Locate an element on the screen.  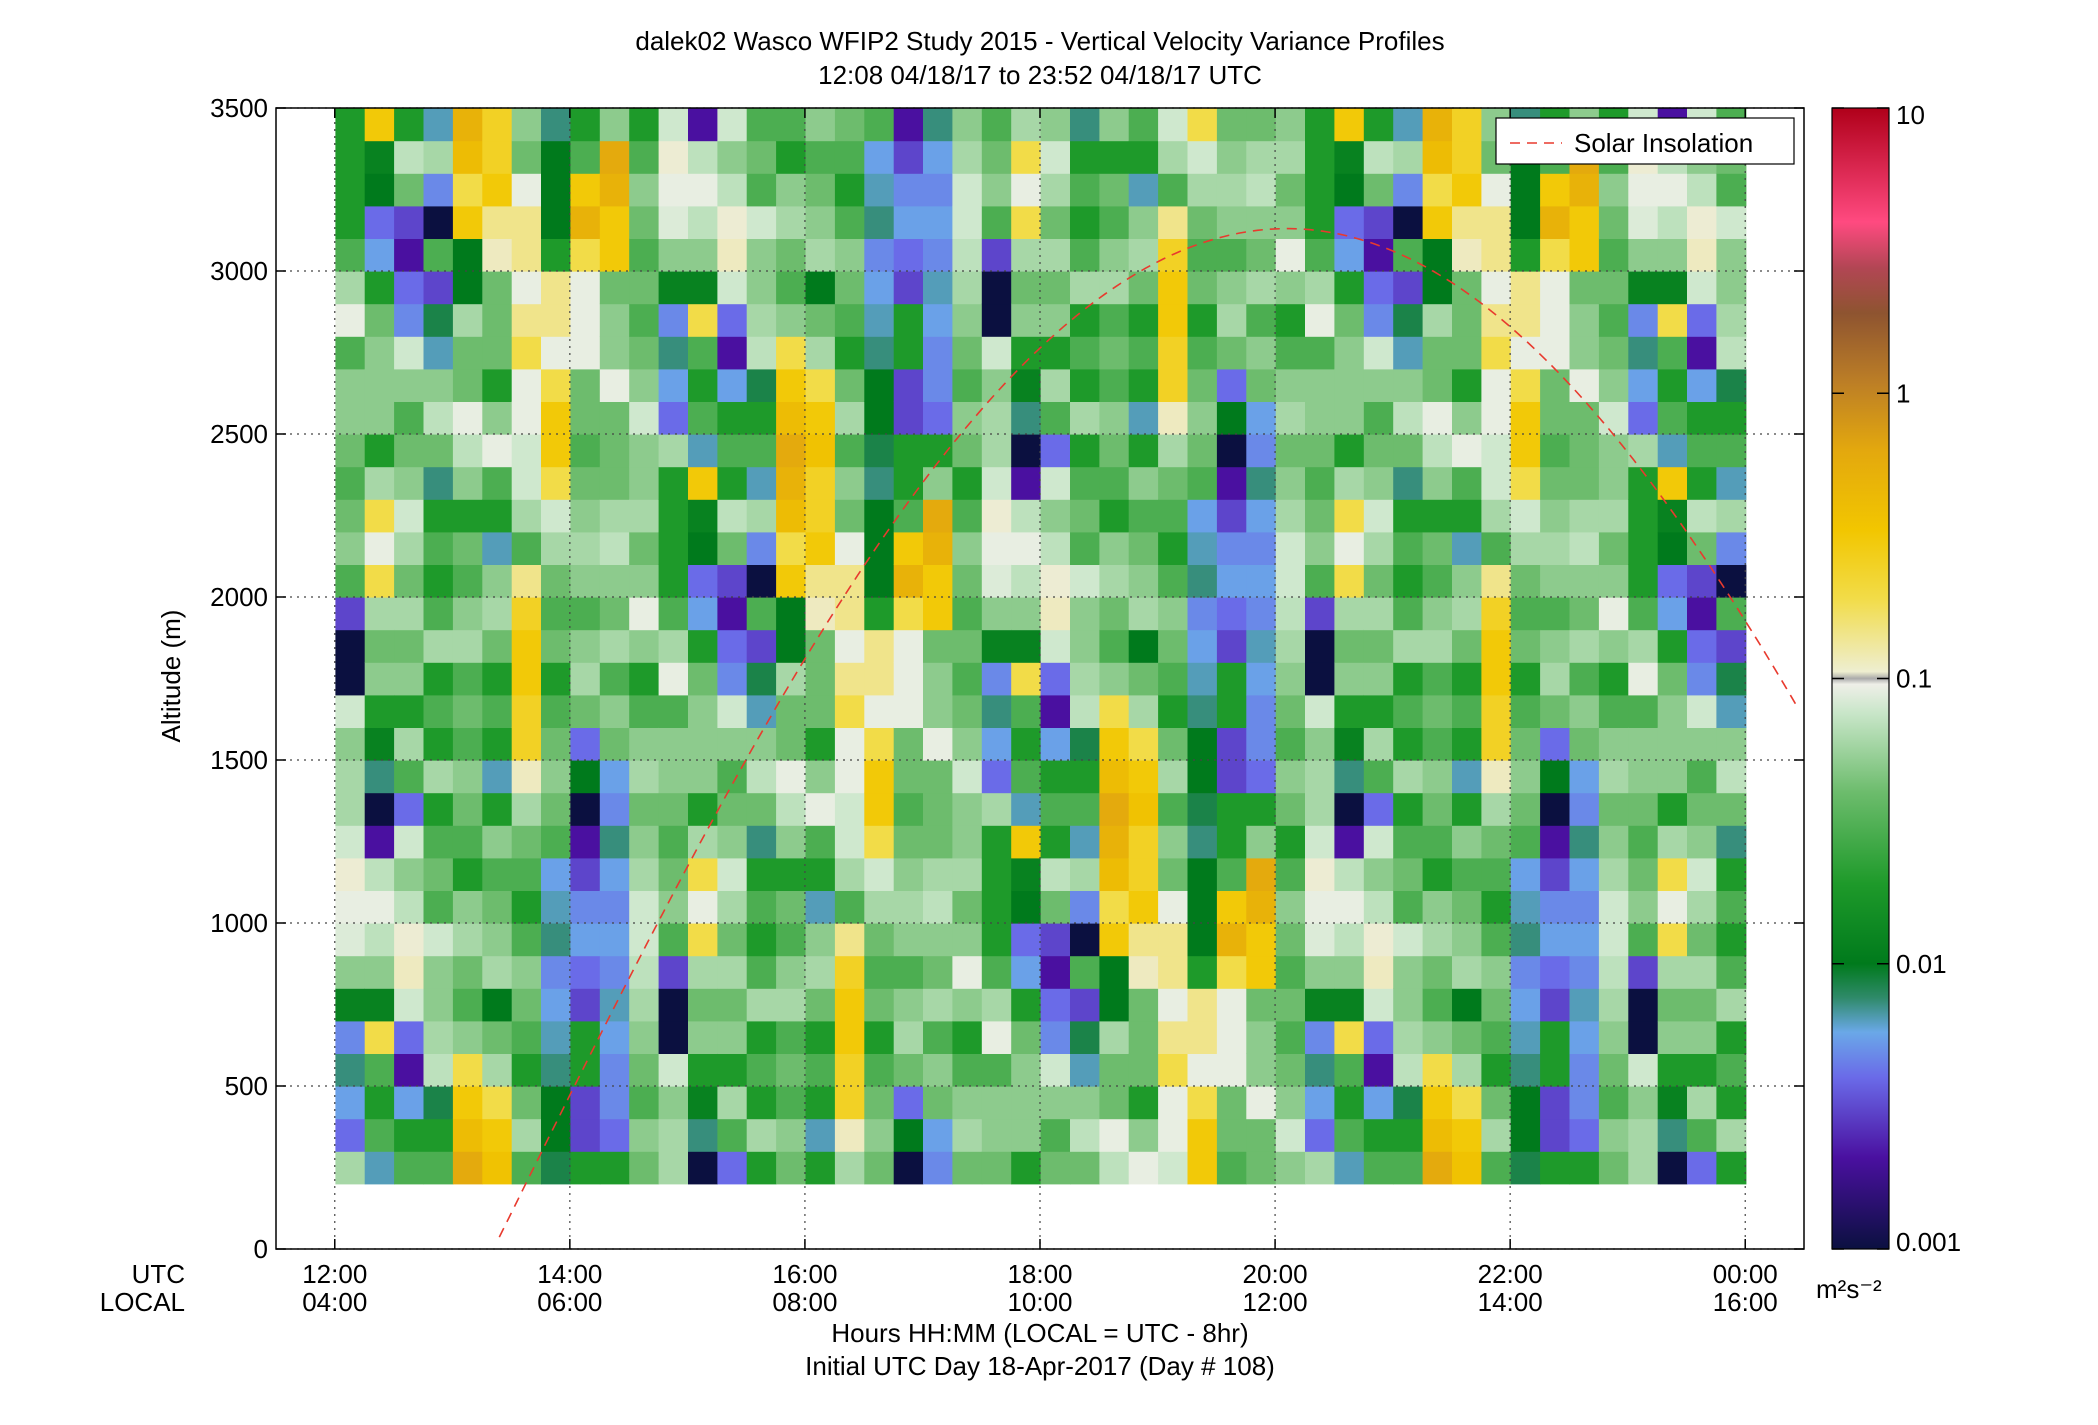
legend: Solar Insolation is located at coordinates (1645, 141).